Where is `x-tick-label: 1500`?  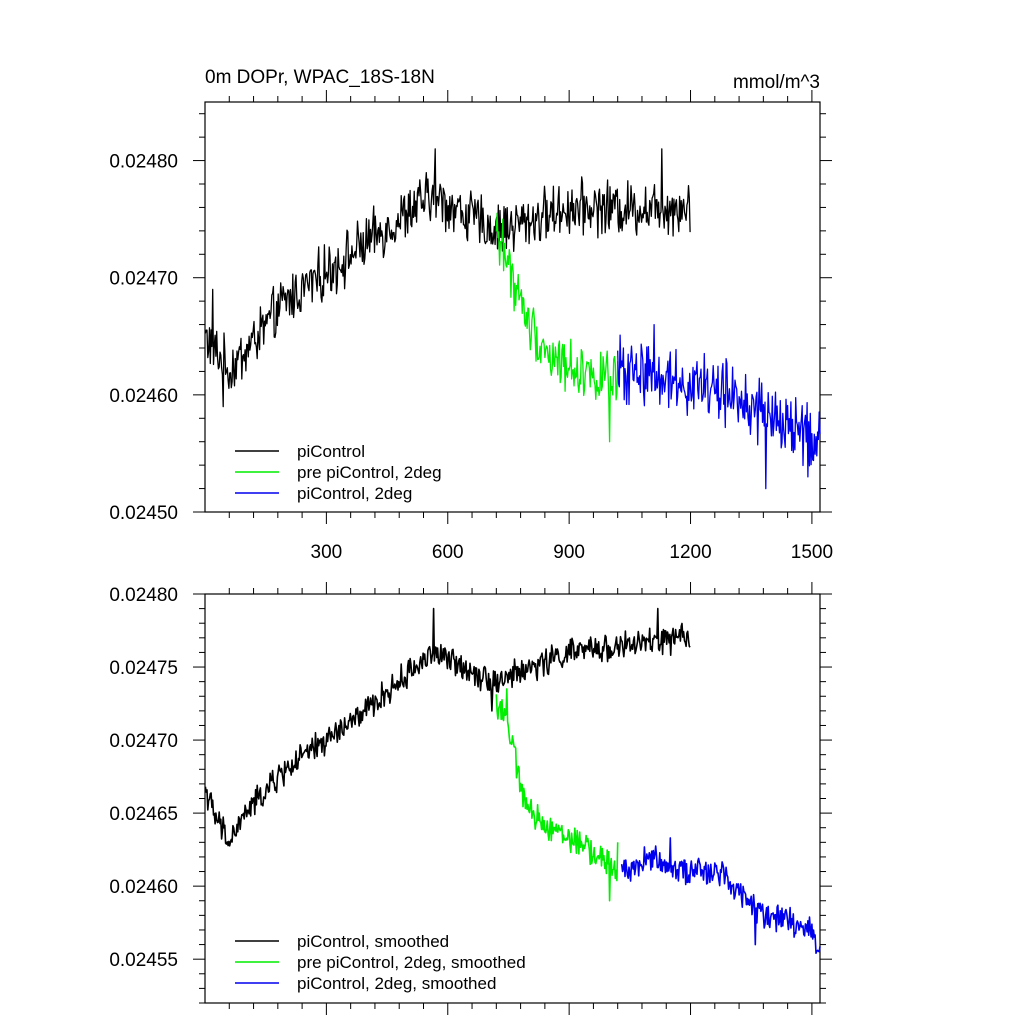 x-tick-label: 1500 is located at coordinates (812, 552).